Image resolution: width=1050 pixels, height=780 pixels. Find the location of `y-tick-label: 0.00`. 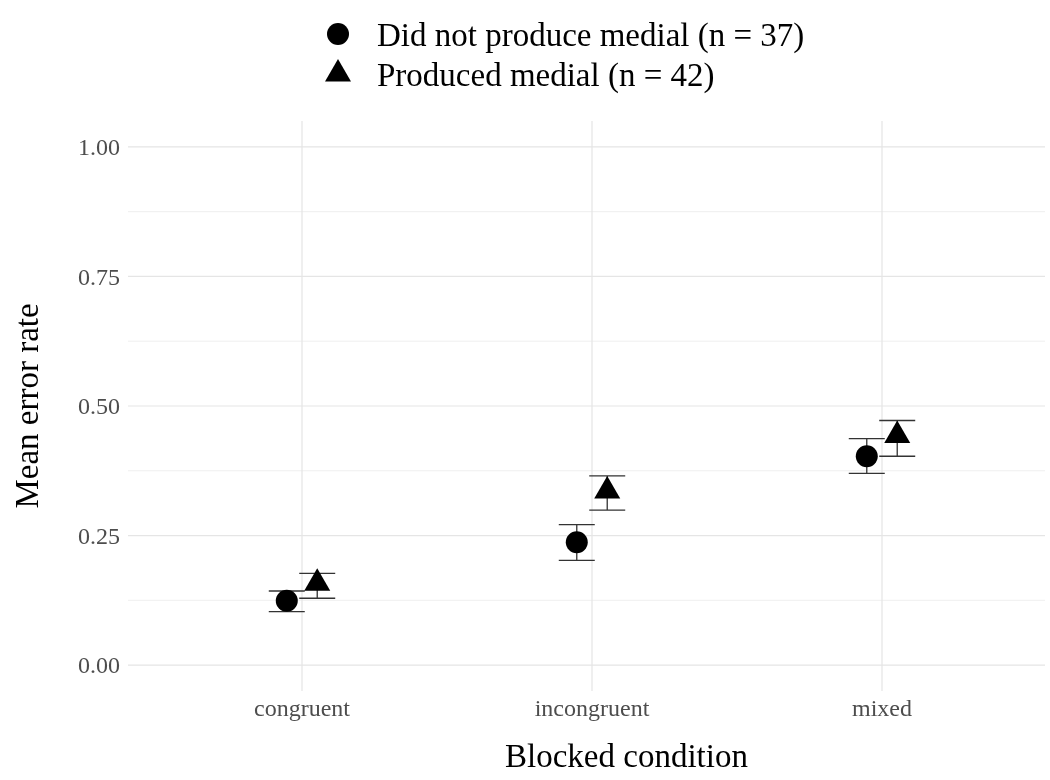

y-tick-label: 0.00 is located at coordinates (99, 665).